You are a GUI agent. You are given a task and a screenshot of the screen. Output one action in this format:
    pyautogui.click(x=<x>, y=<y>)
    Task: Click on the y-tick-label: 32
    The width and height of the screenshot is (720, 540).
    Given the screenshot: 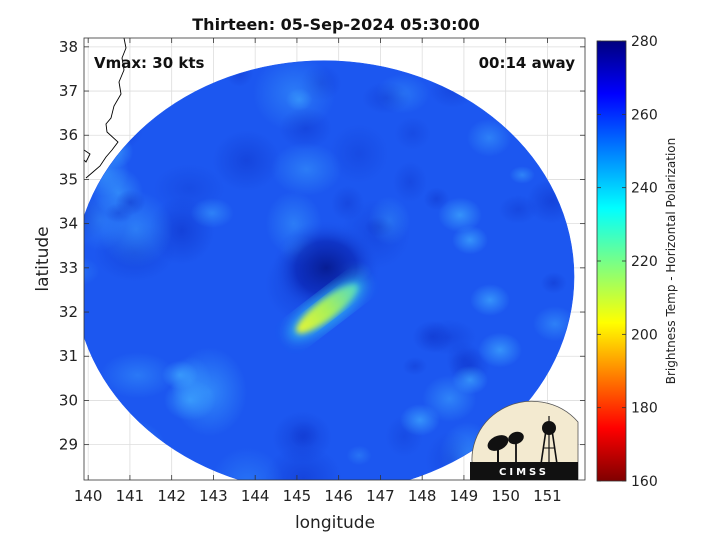 What is the action you would take?
    pyautogui.click(x=68, y=312)
    